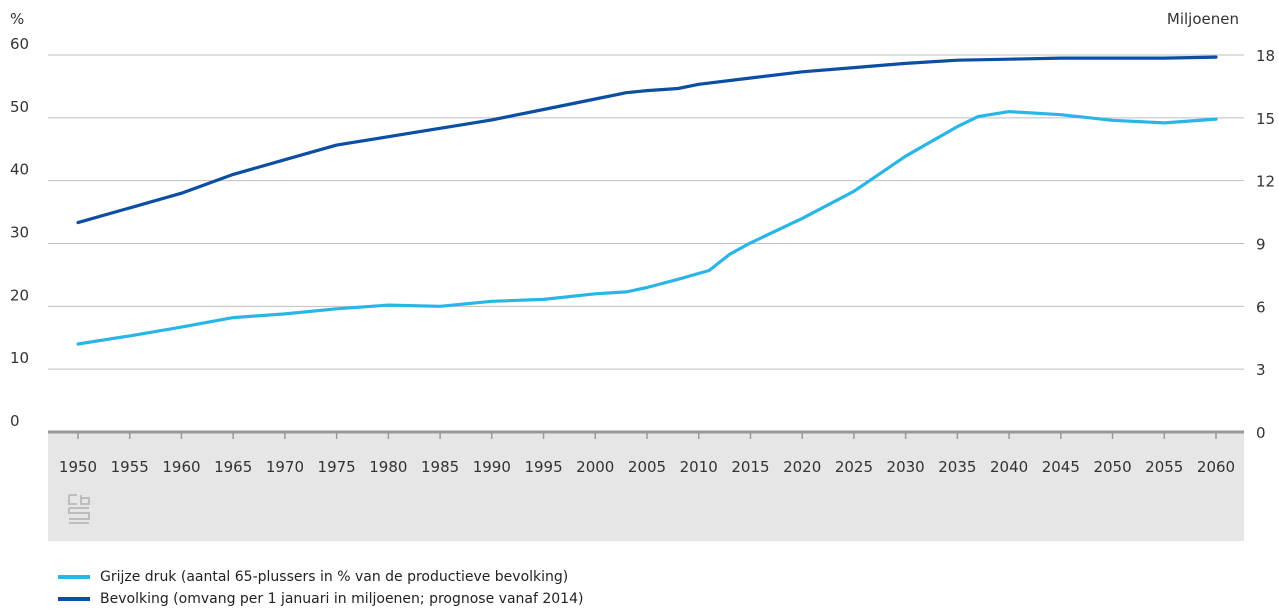 Image resolution: width=1279 pixels, height=615 pixels. I want to click on left-axis-ticks: 0 10 20 30 40 50 60, so click(19, 232).